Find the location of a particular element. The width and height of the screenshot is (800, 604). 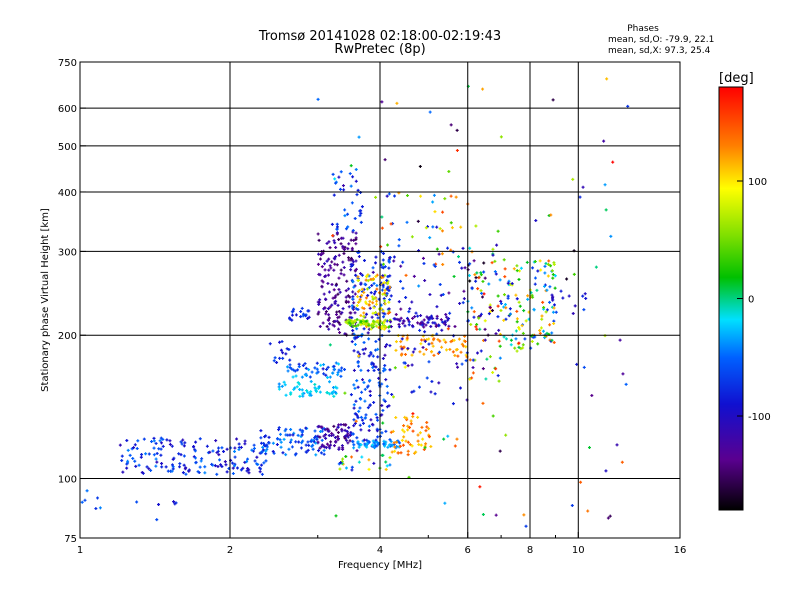

x-tick-label: 4 is located at coordinates (380, 550).